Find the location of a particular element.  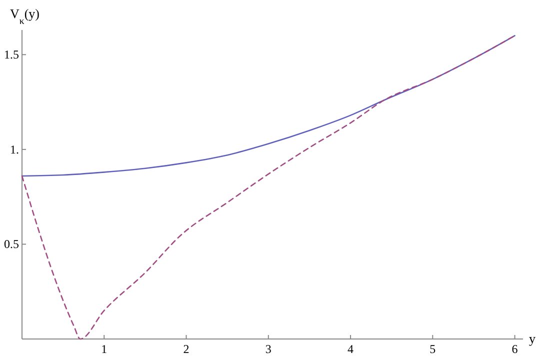

y-tick-label: 1.5 is located at coordinates (11, 55).